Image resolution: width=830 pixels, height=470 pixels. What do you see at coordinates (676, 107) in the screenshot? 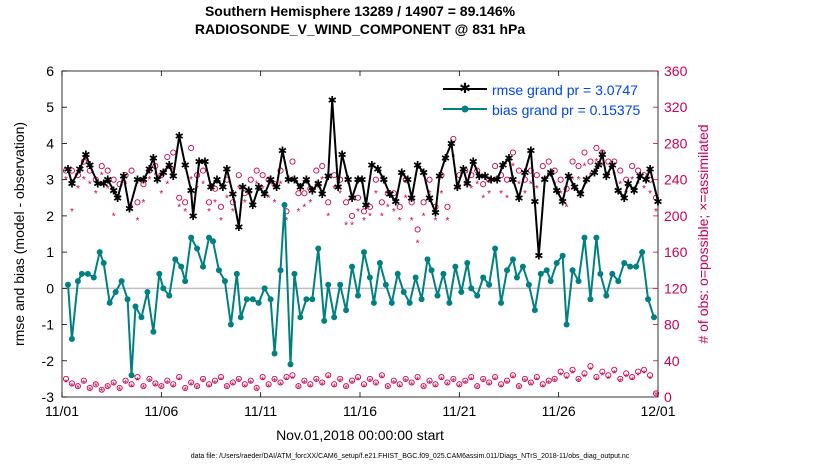
I see `y2-tick-label: 320` at bounding box center [676, 107].